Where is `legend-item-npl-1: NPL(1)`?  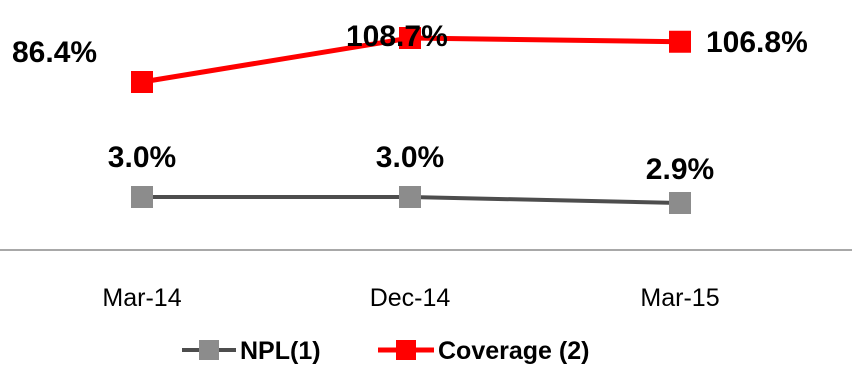 legend-item-npl-1: NPL(1) is located at coordinates (251, 351).